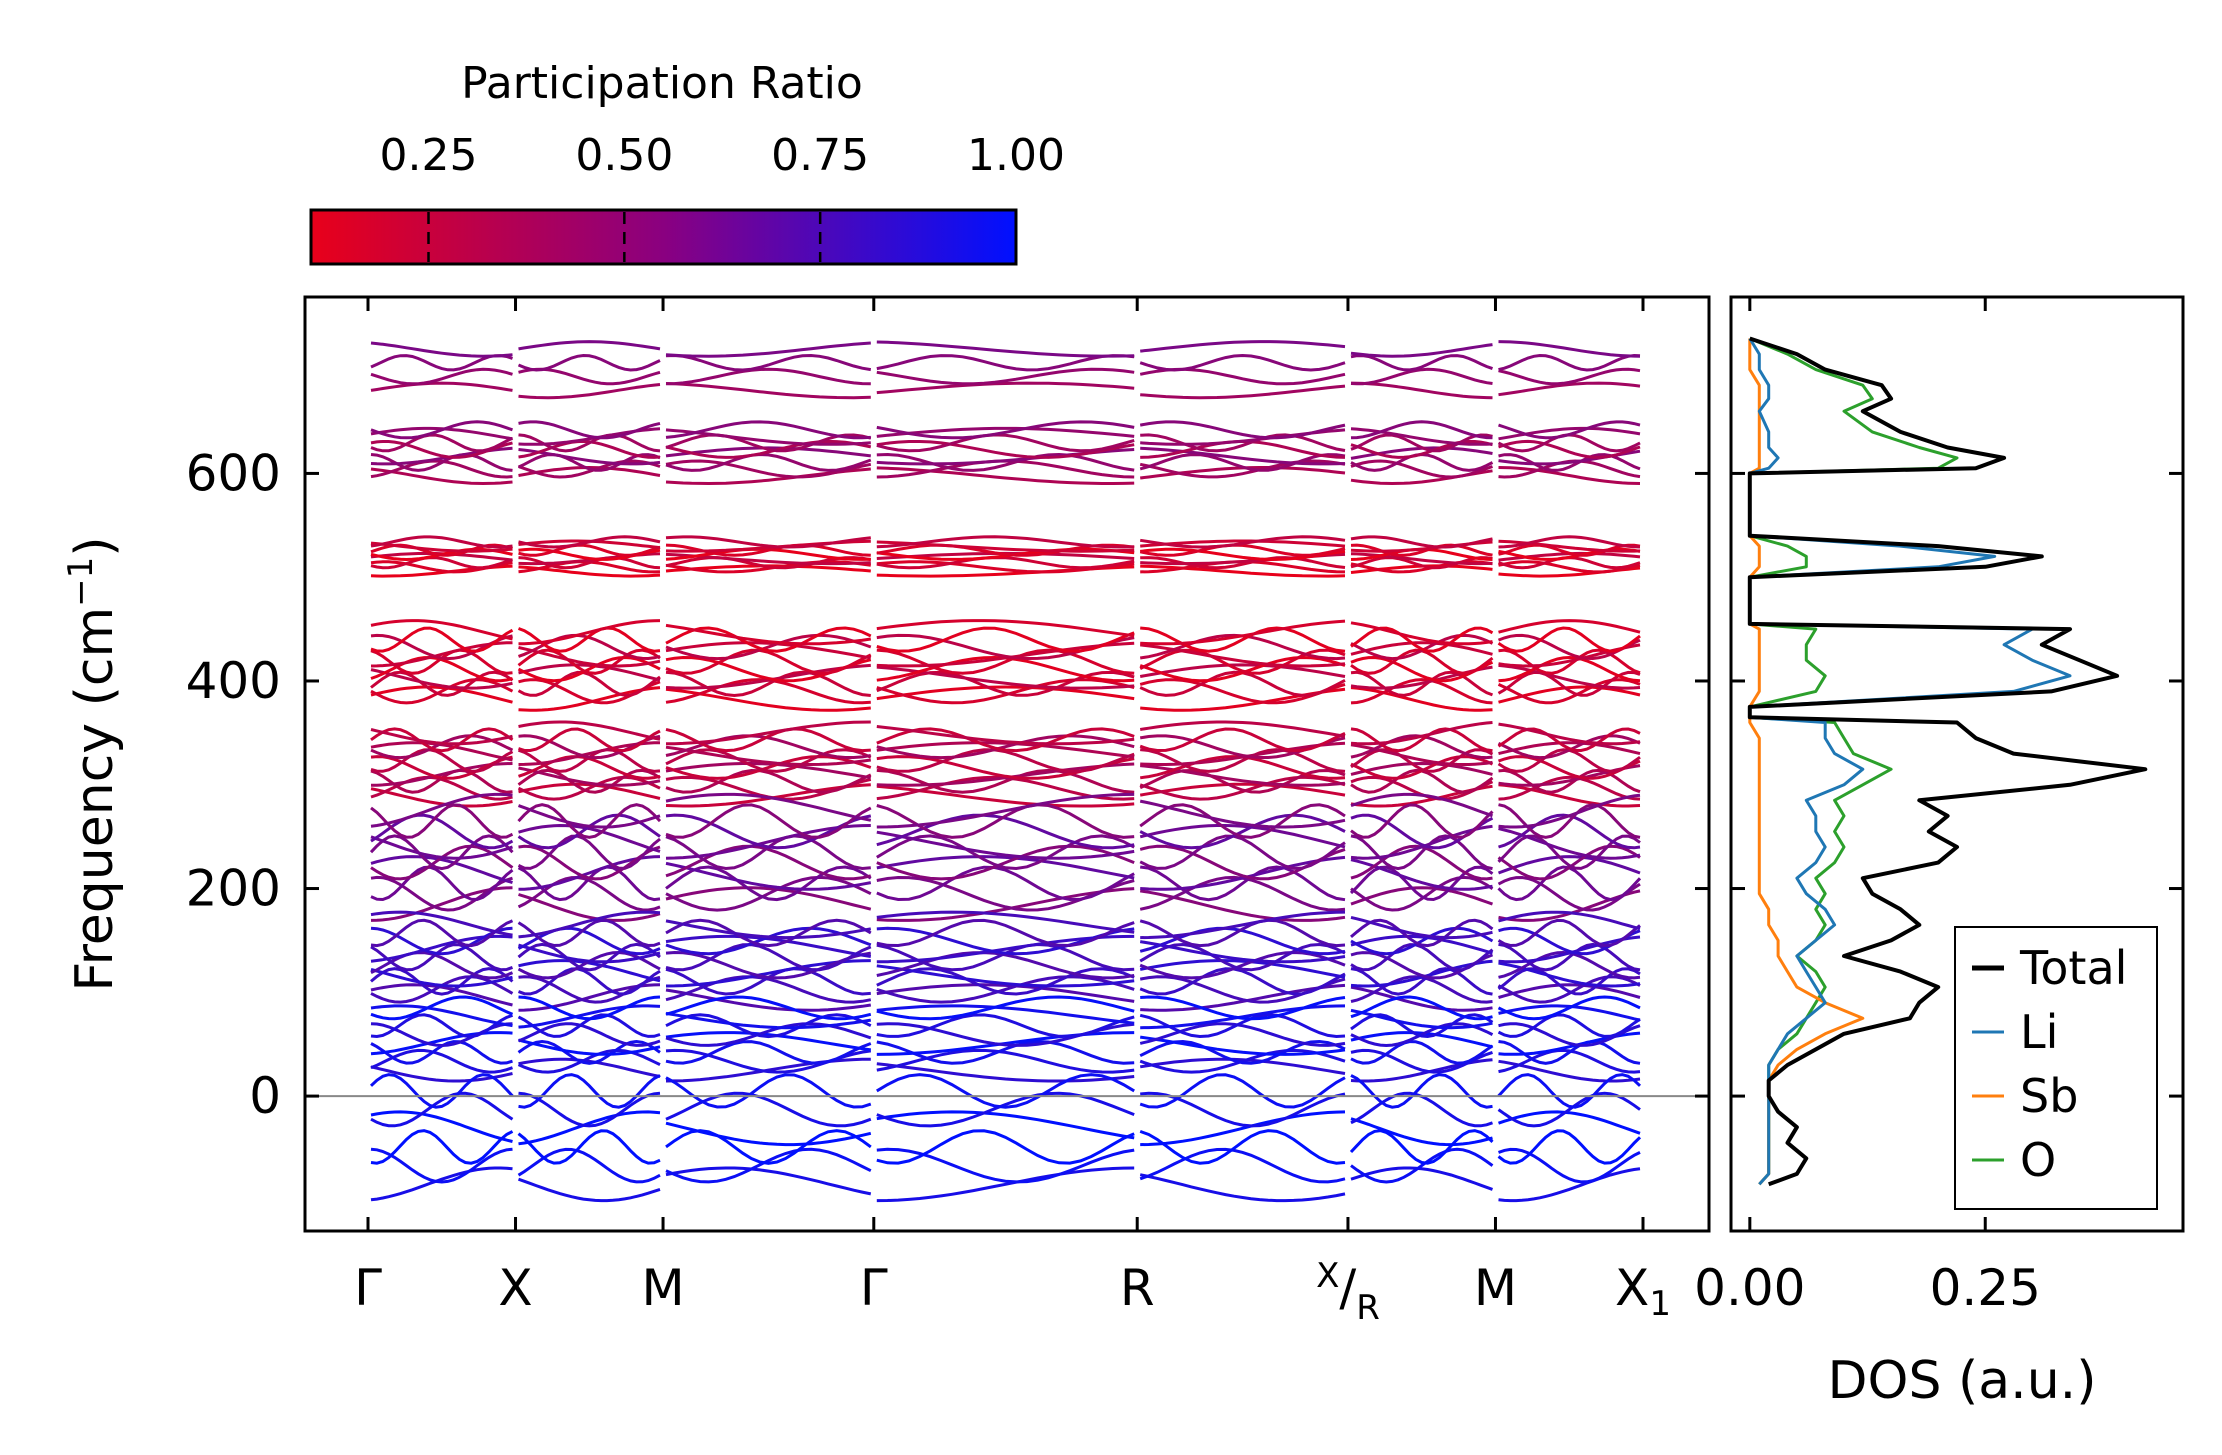  Describe the element at coordinates (722, 196) in the screenshot. I see `colorbar-ticks: 0.25 0.50 0.75 1.00` at that location.